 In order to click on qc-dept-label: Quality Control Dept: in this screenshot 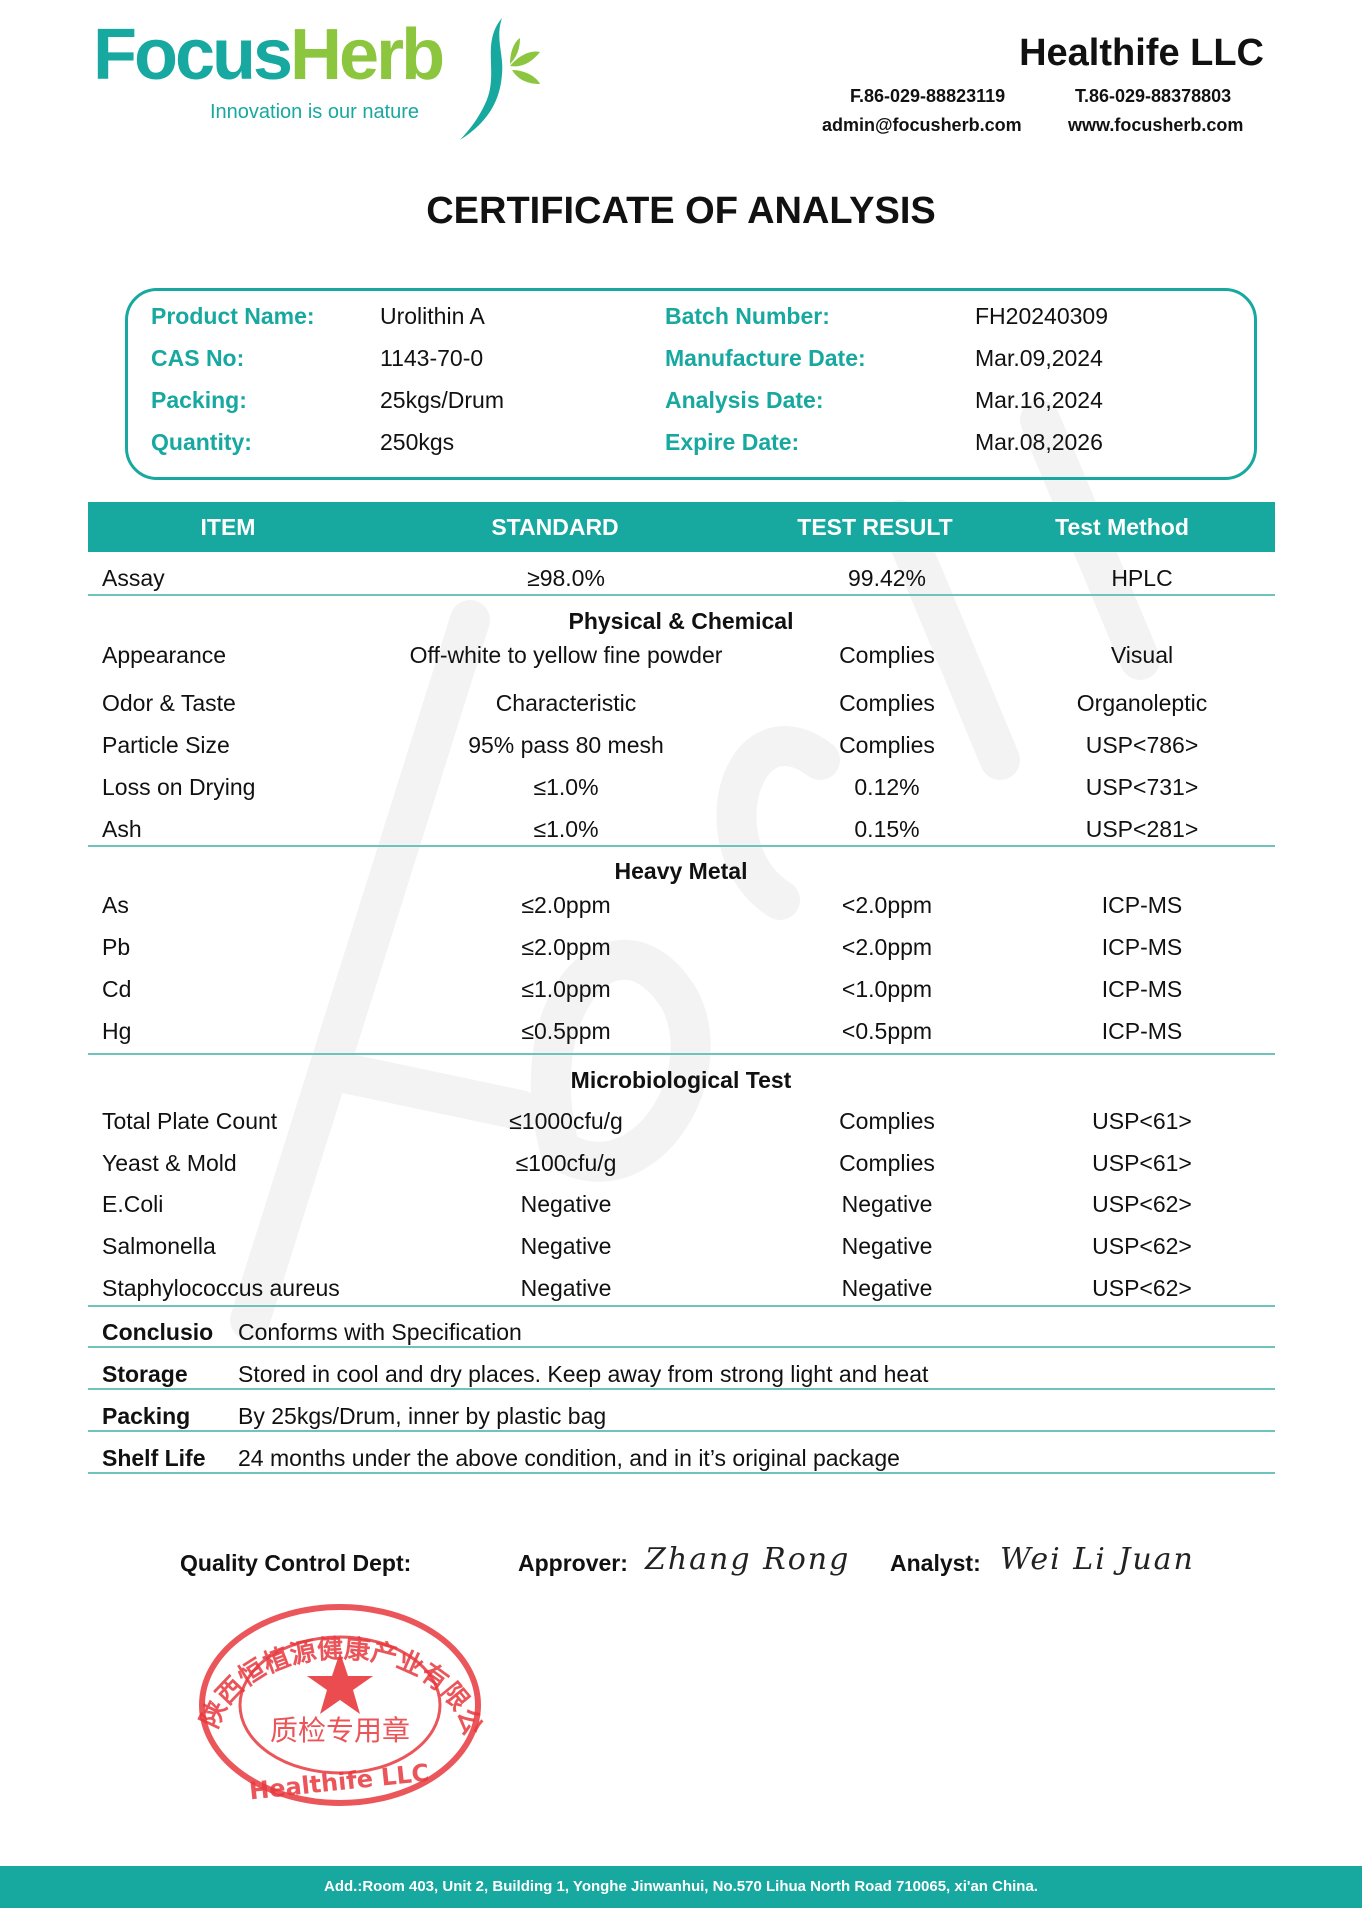, I will do `click(296, 1563)`.